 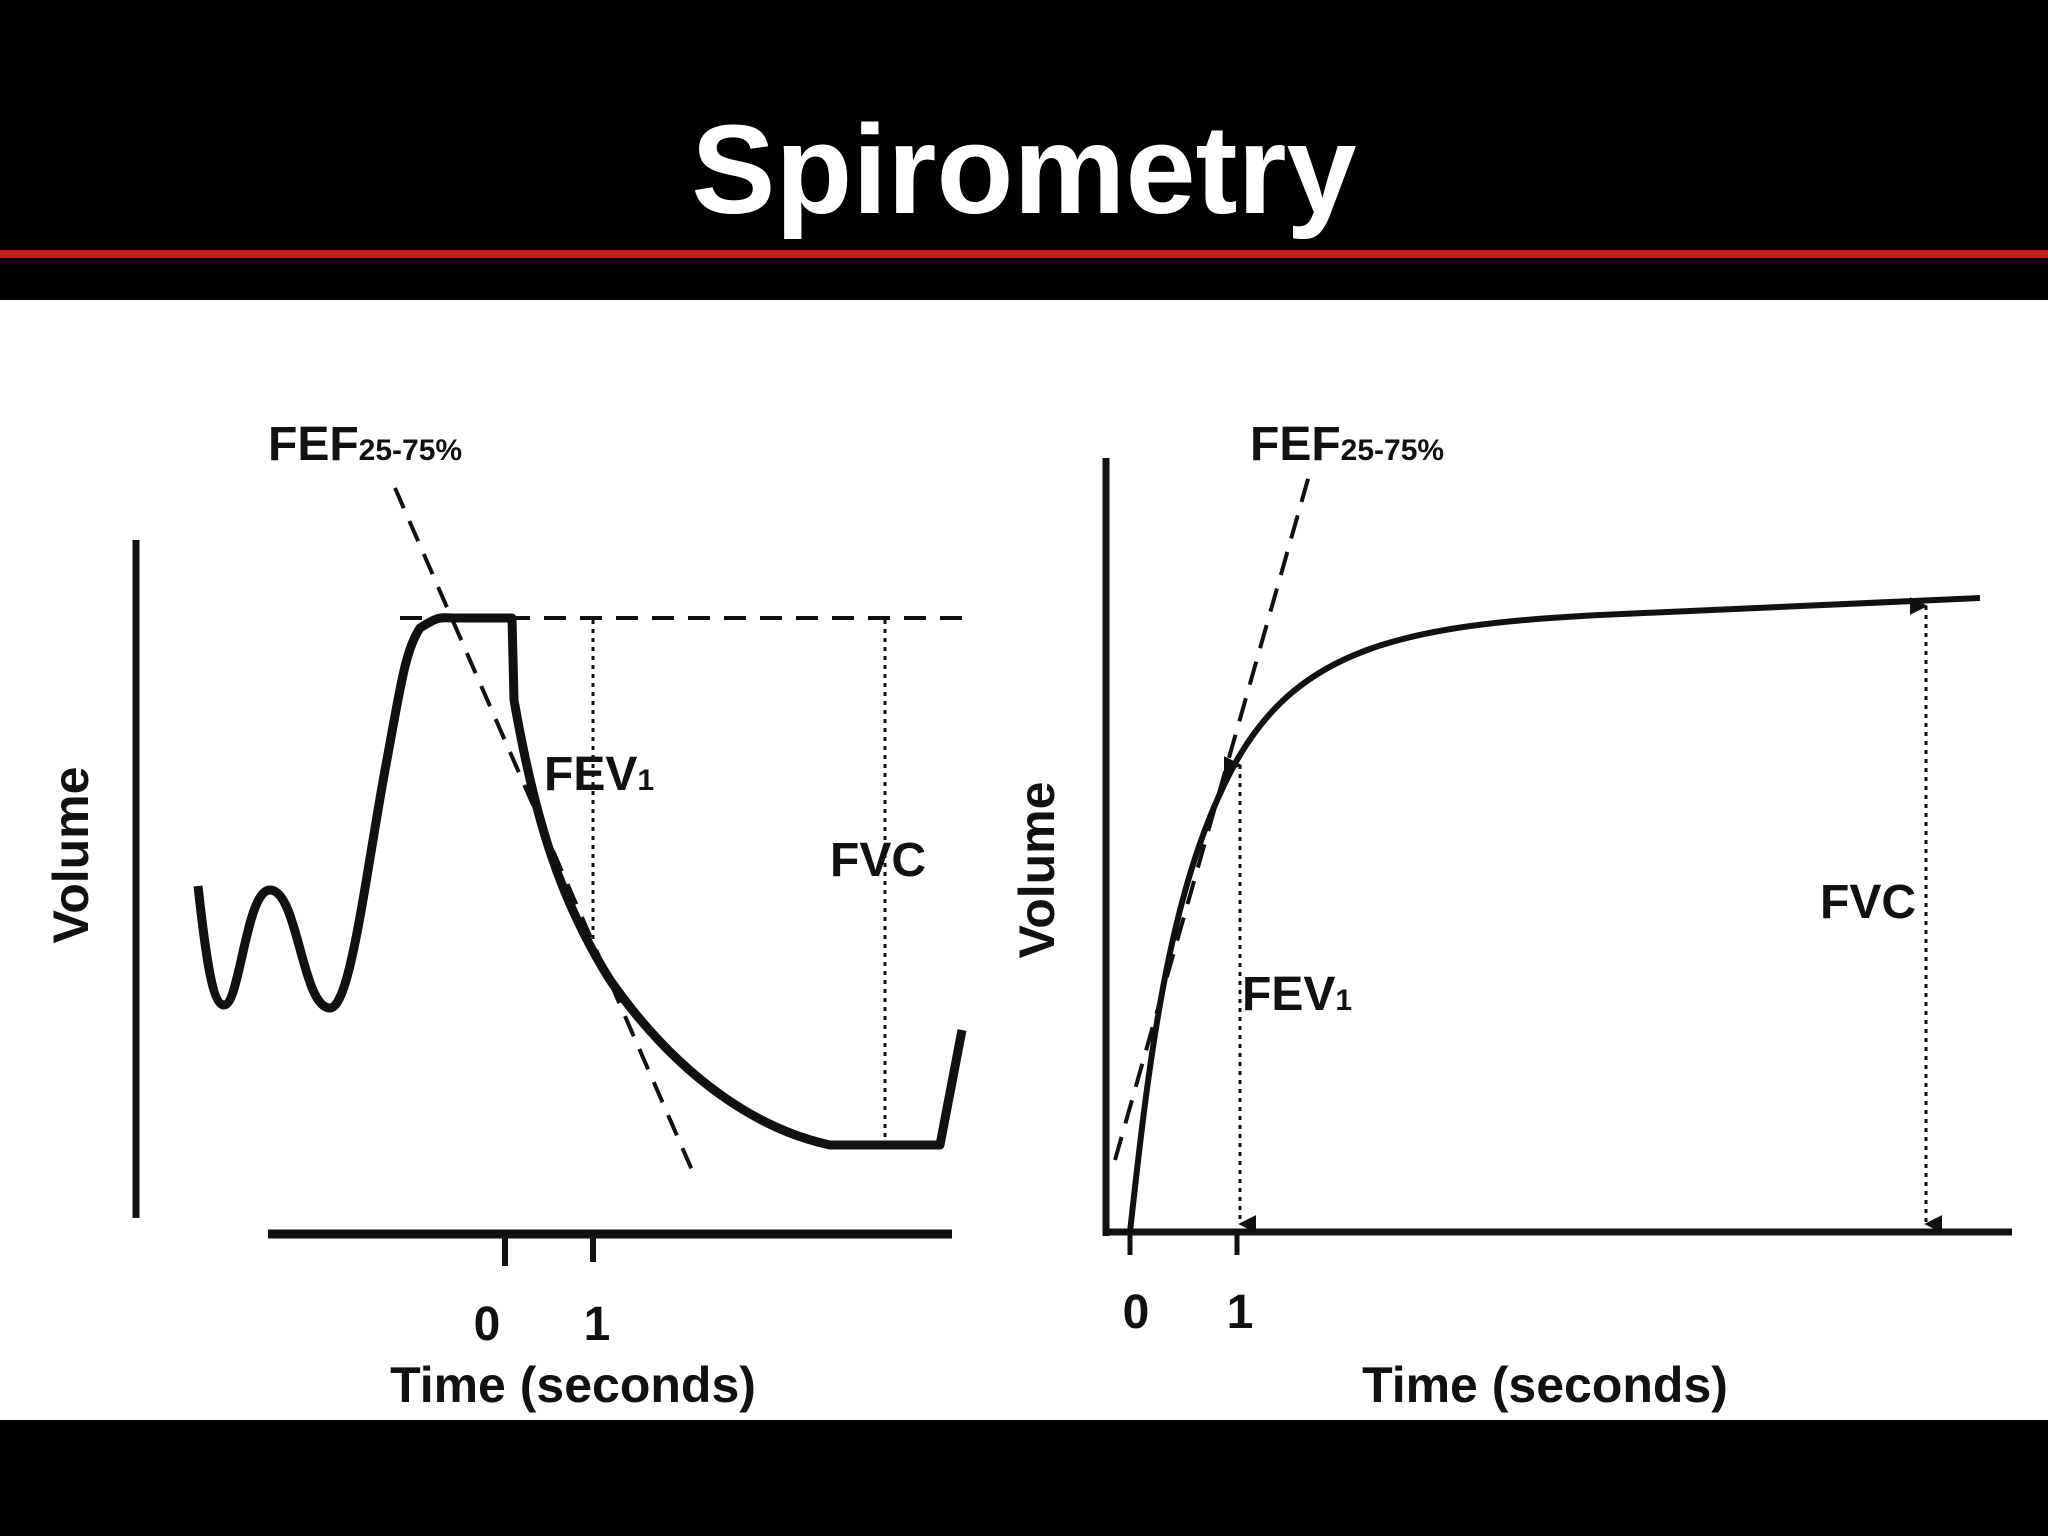 I want to click on left-tick-label-0: 0, so click(x=487, y=1324).